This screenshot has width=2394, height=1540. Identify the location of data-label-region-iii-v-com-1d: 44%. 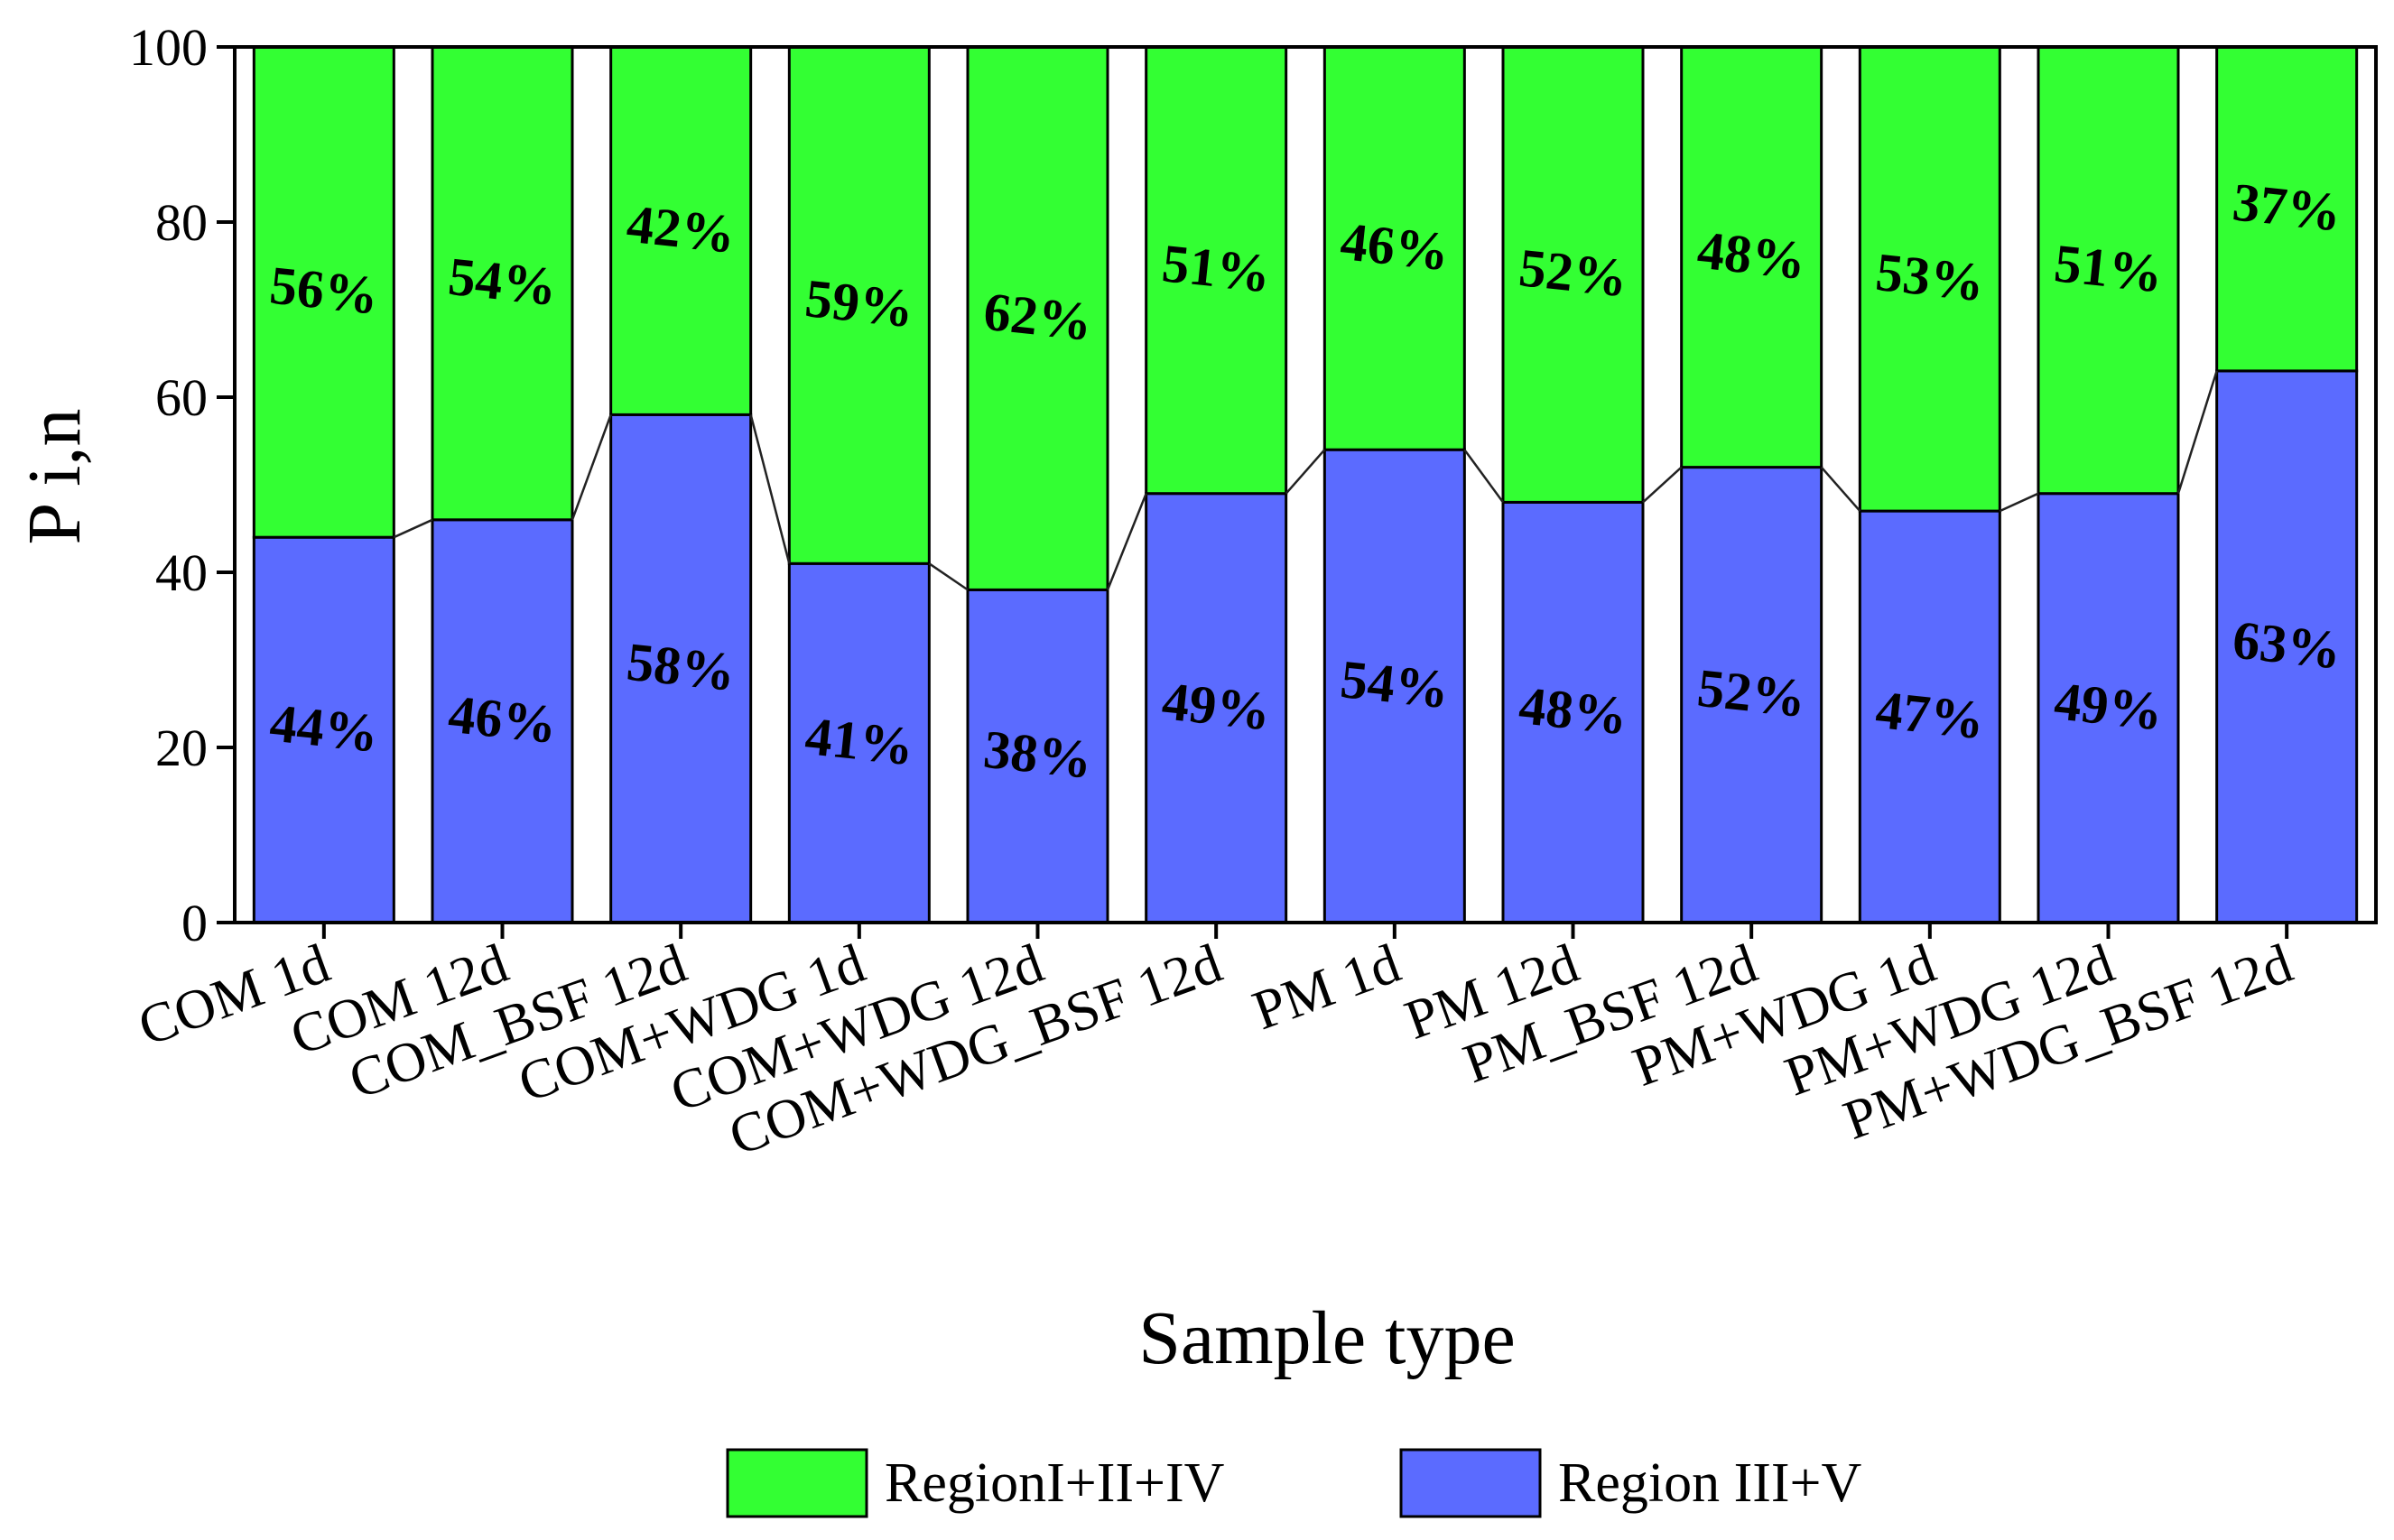
(324, 728).